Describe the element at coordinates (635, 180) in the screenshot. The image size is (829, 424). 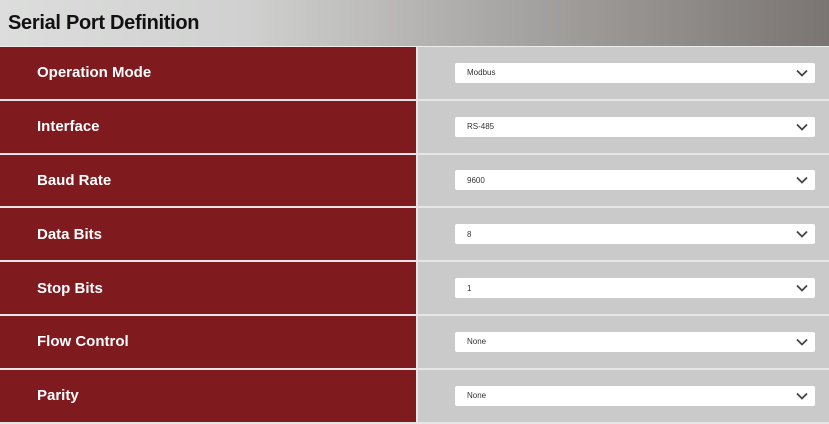
I see `baud-rate-select: 9600` at that location.